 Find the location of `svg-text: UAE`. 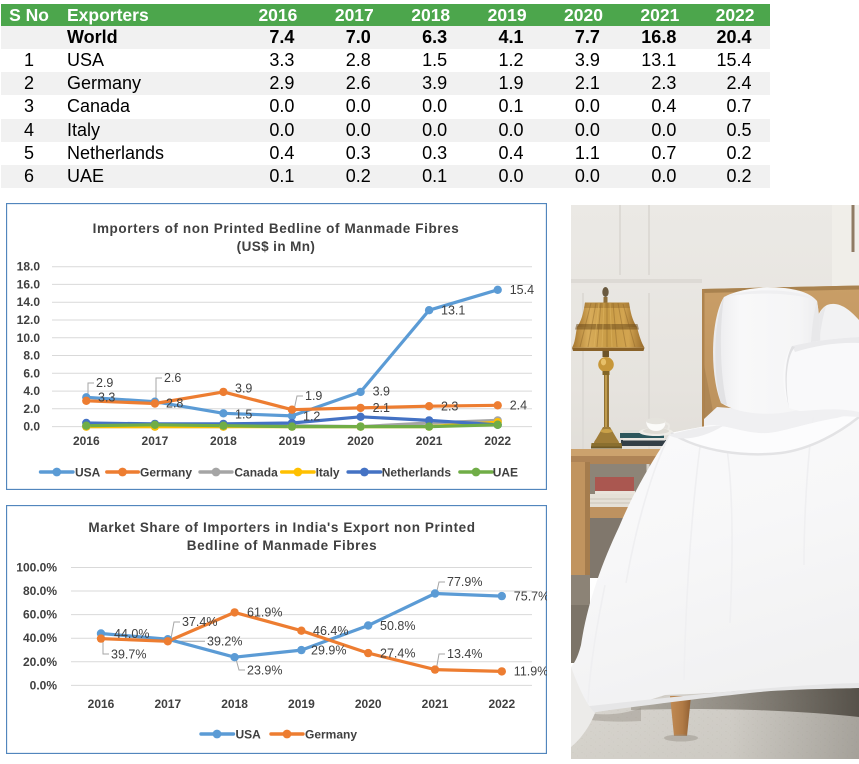

svg-text: UAE is located at coordinates (505, 473).